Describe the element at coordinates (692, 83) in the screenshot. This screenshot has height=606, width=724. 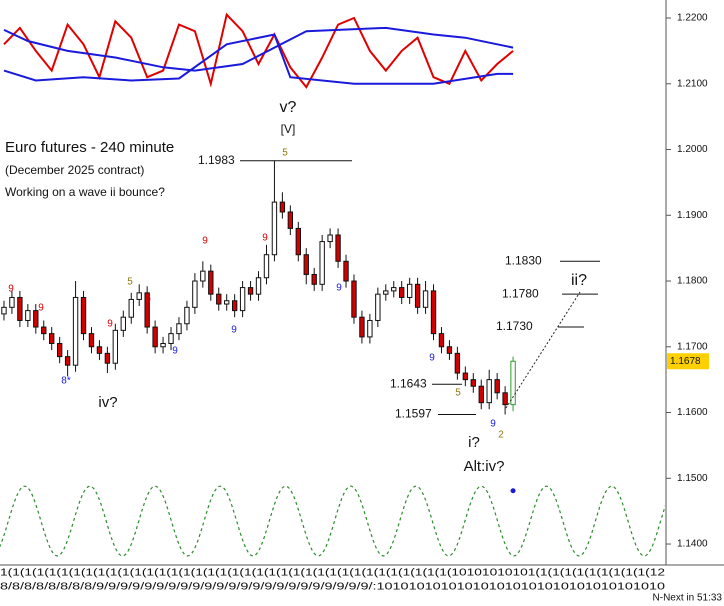
I see `y-tick-label: 1.2100` at that location.